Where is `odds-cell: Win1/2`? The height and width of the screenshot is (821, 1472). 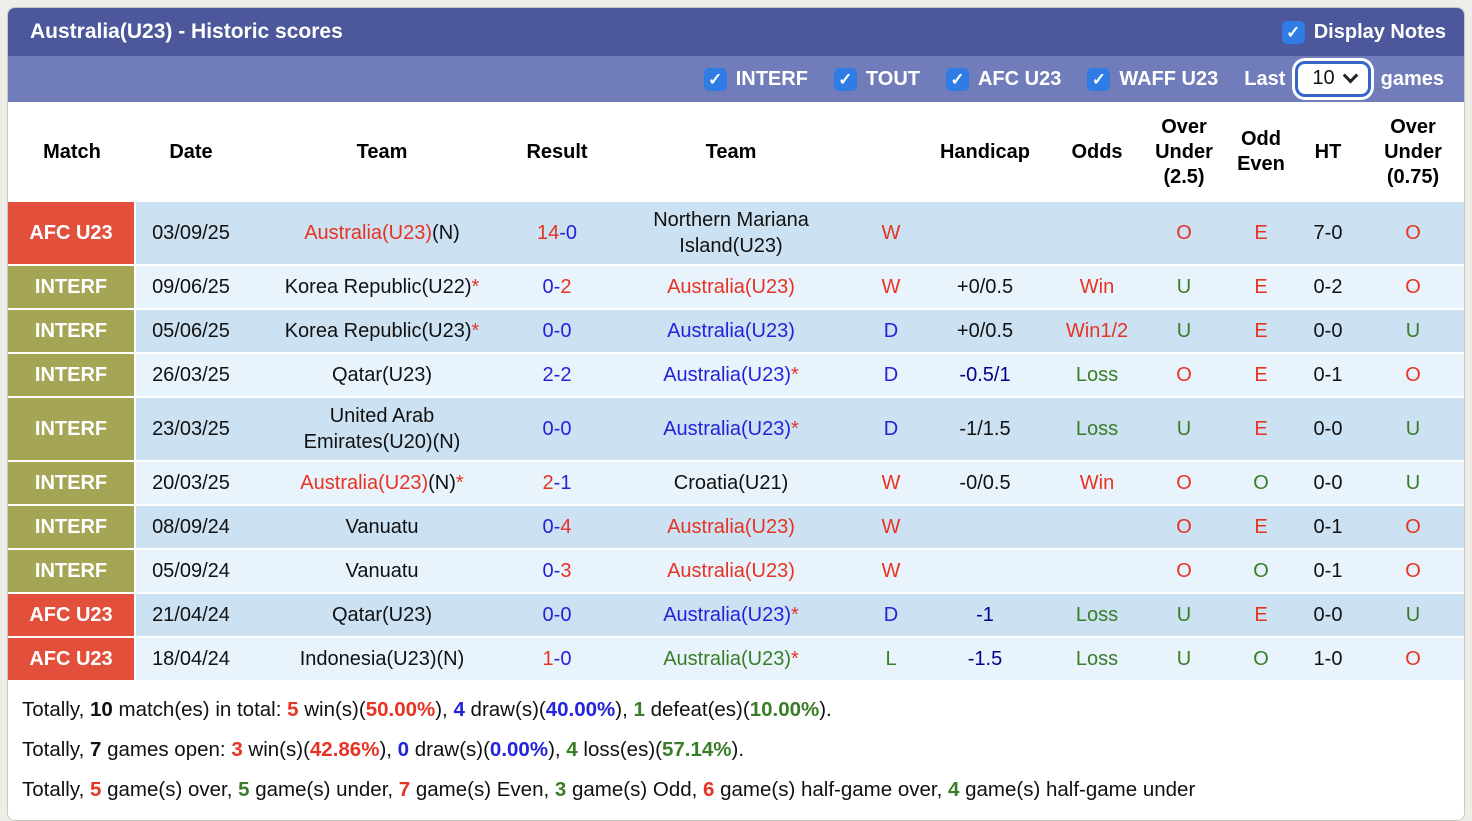 odds-cell: Win1/2 is located at coordinates (1097, 331).